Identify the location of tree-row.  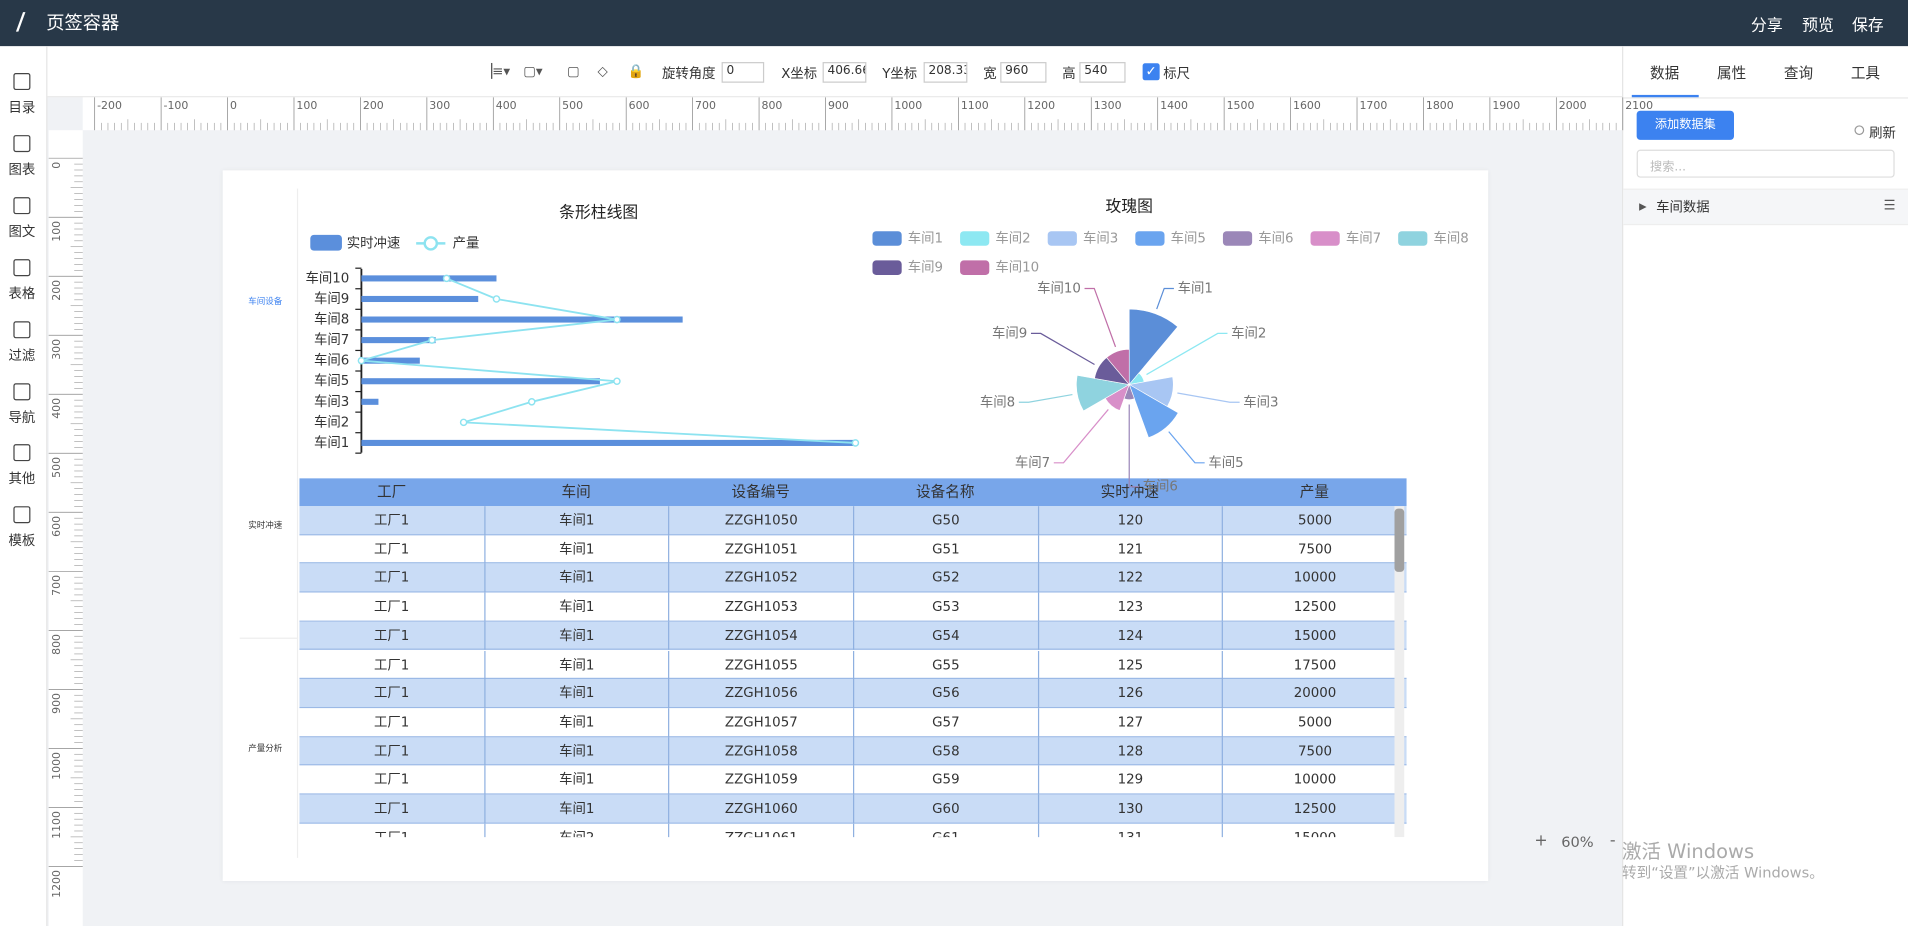
(1765, 207).